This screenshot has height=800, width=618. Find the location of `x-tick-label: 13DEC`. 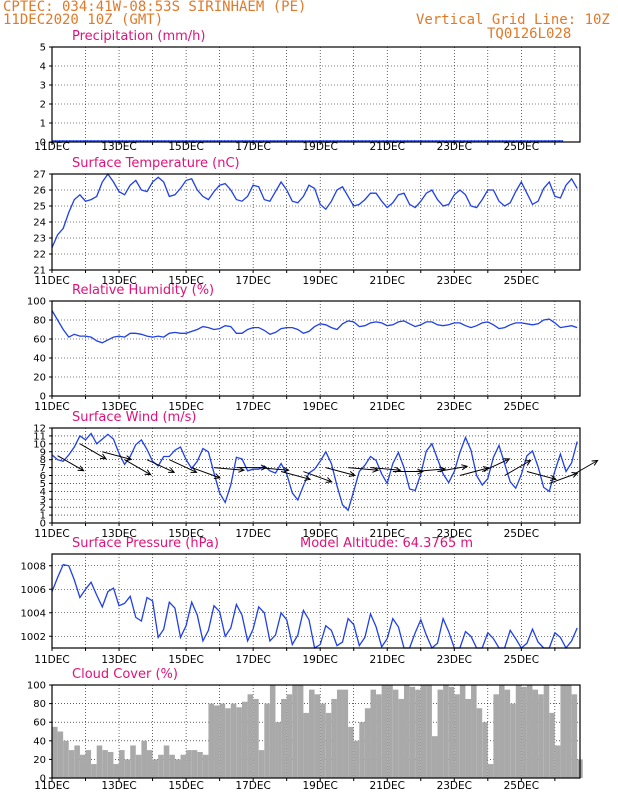

x-tick-label: 13DEC is located at coordinates (118, 147).